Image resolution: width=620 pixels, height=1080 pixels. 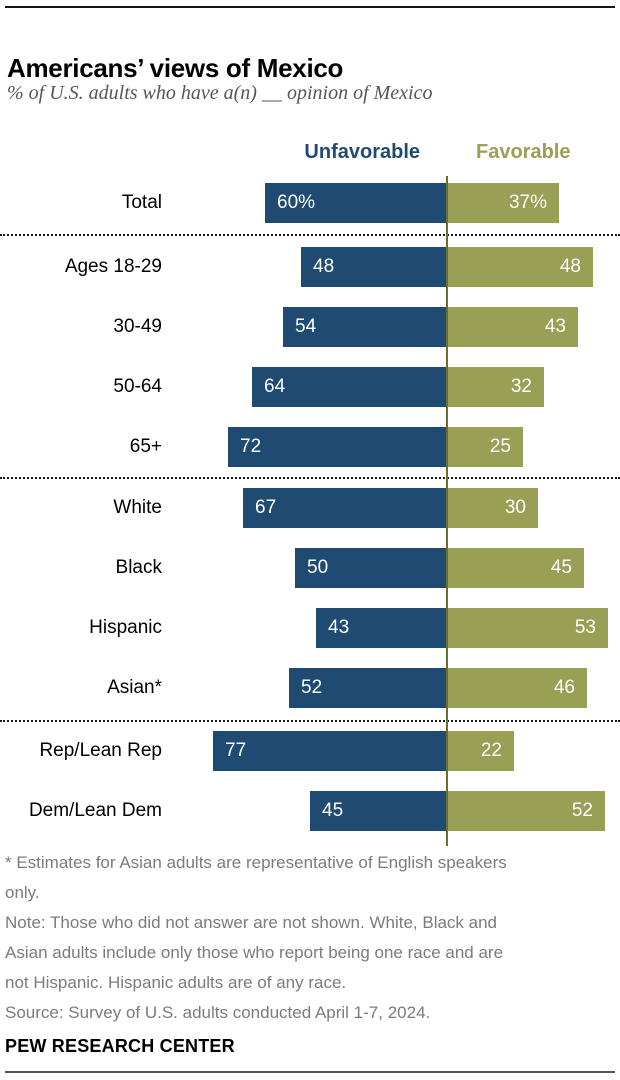 I want to click on unfavorable-value-label: 72, so click(x=251, y=446).